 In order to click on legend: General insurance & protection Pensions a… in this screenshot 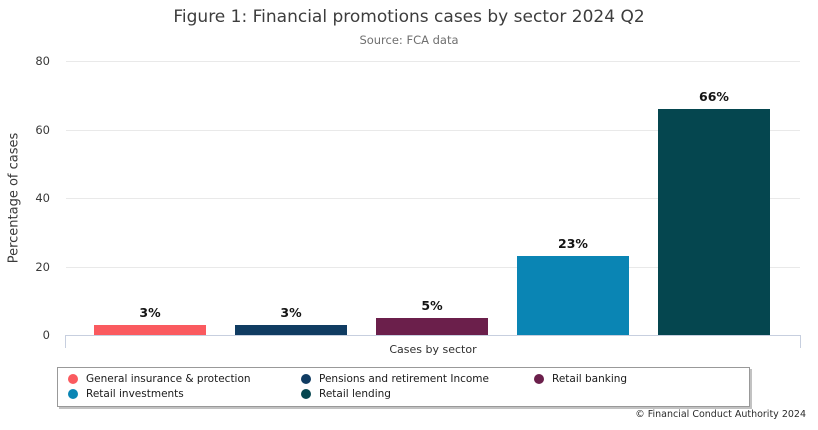, I will do `click(403, 387)`.